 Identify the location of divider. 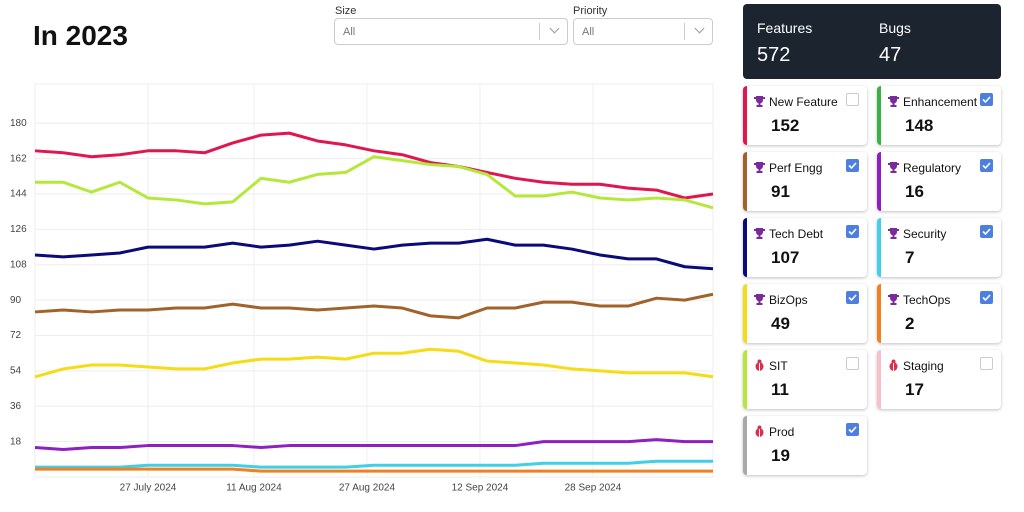
(684, 31).